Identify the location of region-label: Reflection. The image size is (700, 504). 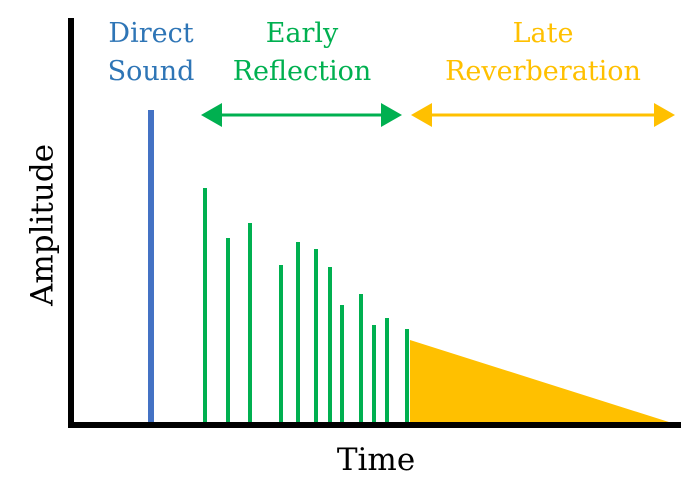
(302, 71).